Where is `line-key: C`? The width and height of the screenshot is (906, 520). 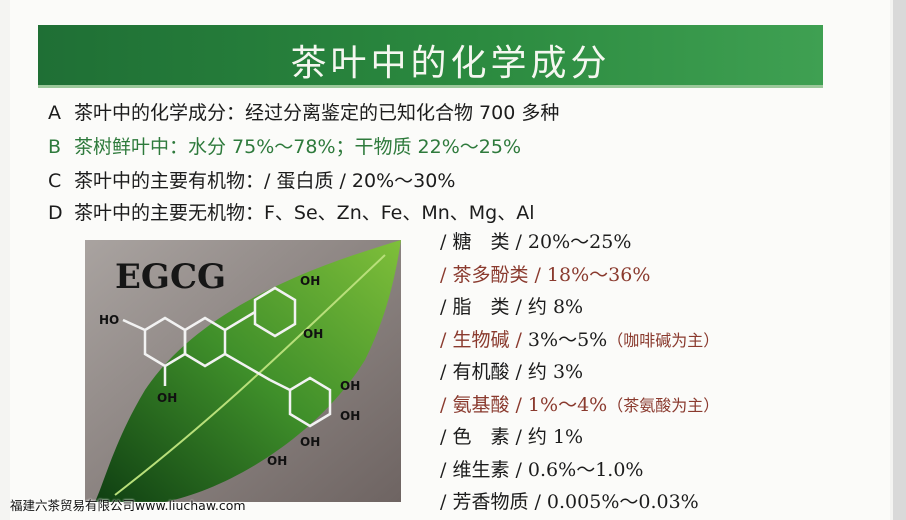 line-key: C is located at coordinates (55, 181).